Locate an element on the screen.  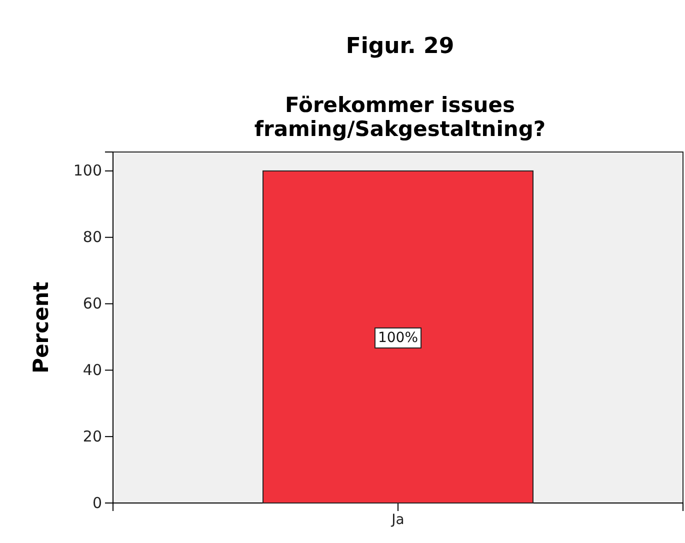
y-tick-label: 40 is located at coordinates (92, 369).